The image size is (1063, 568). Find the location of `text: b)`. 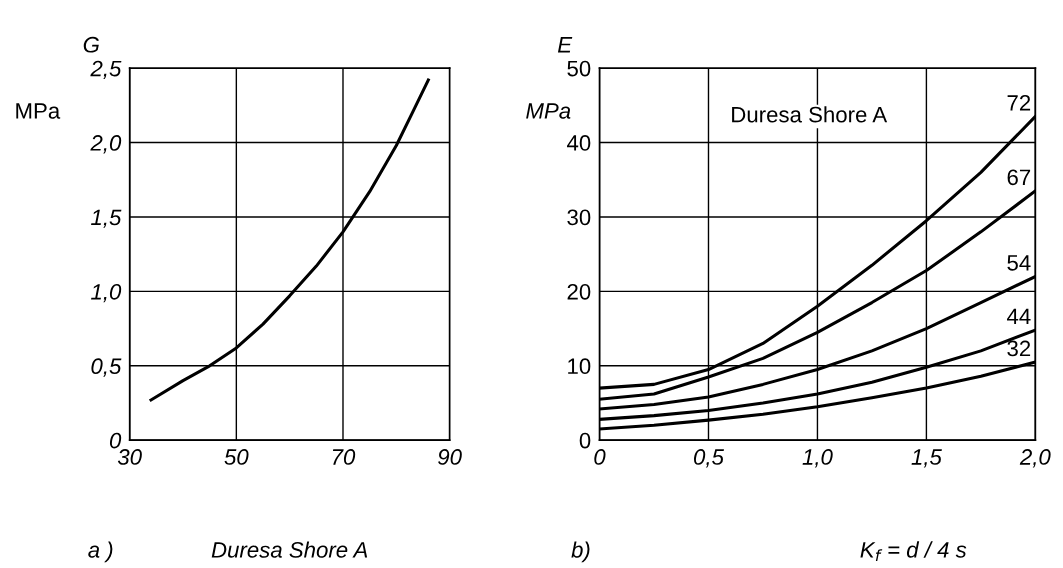

text: b) is located at coordinates (580, 552).